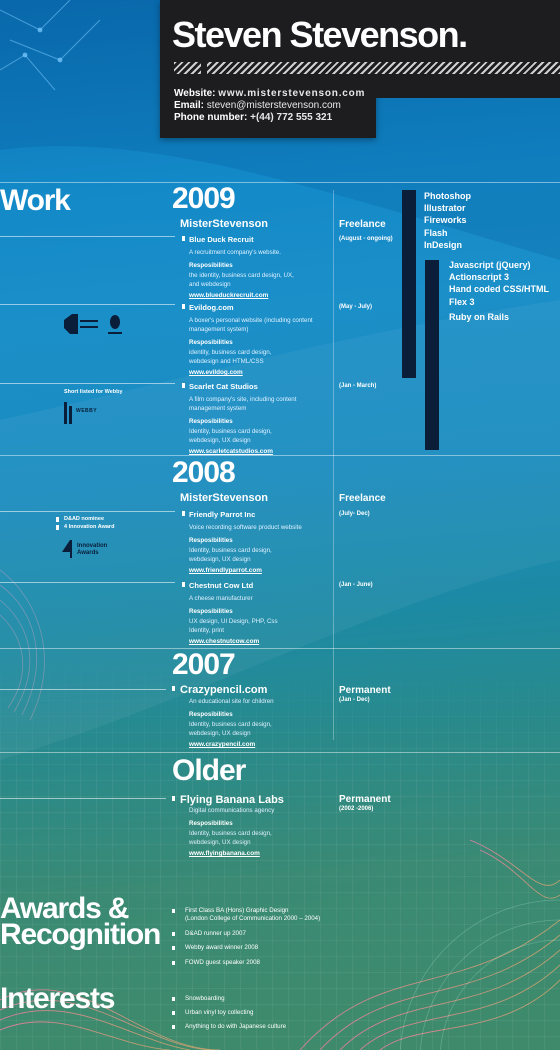 Image resolution: width=560 pixels, height=1050 pixels. What do you see at coordinates (93, 324) in the screenshot?
I see `evildog-logo` at bounding box center [93, 324].